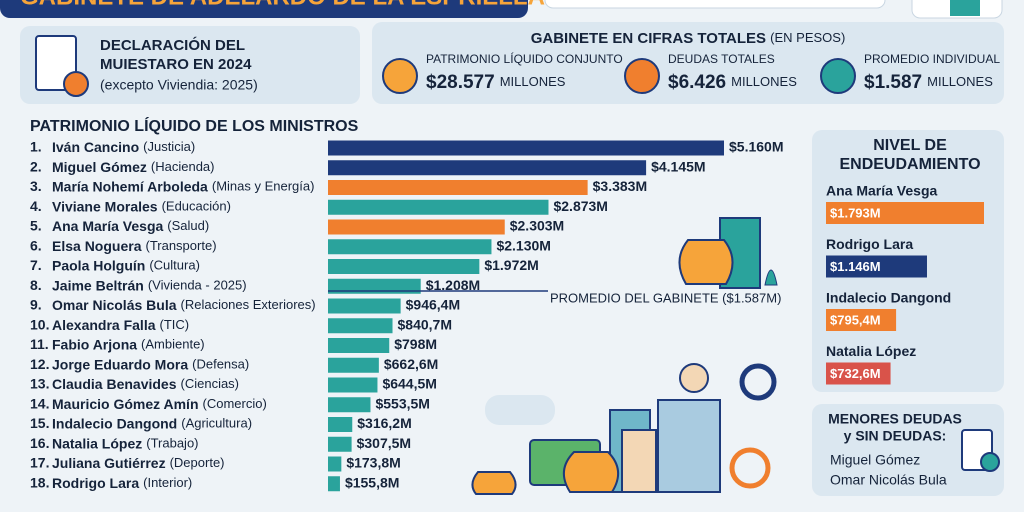 This screenshot has height=512, width=1024. I want to click on ministry: (Educación), so click(196, 206).